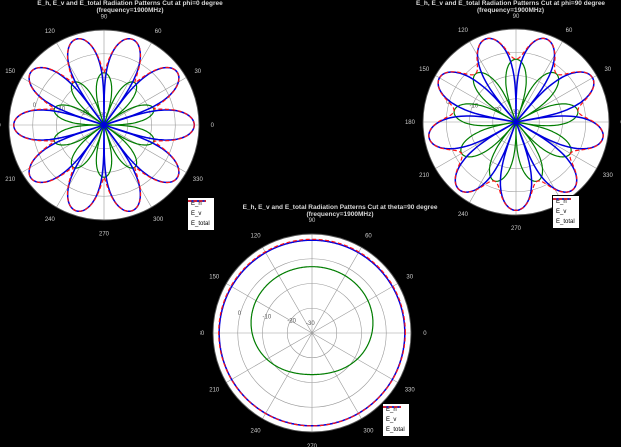 The width and height of the screenshot is (621, 447). I want to click on polar-grid, so click(104, 125).